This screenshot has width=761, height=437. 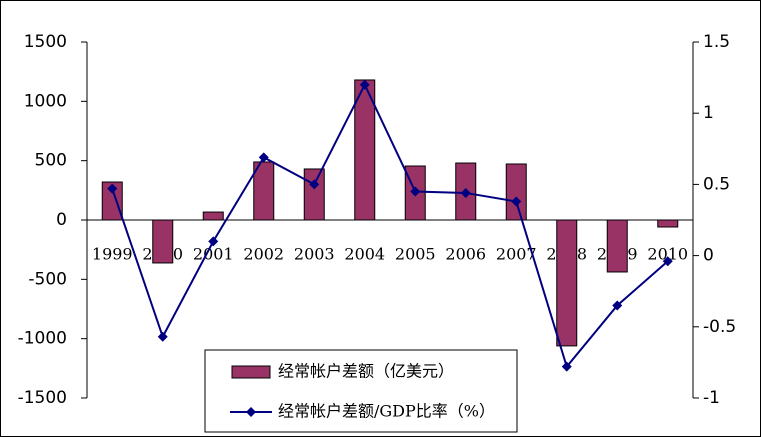 I want to click on x-tick-label: 2004, so click(x=364, y=254).